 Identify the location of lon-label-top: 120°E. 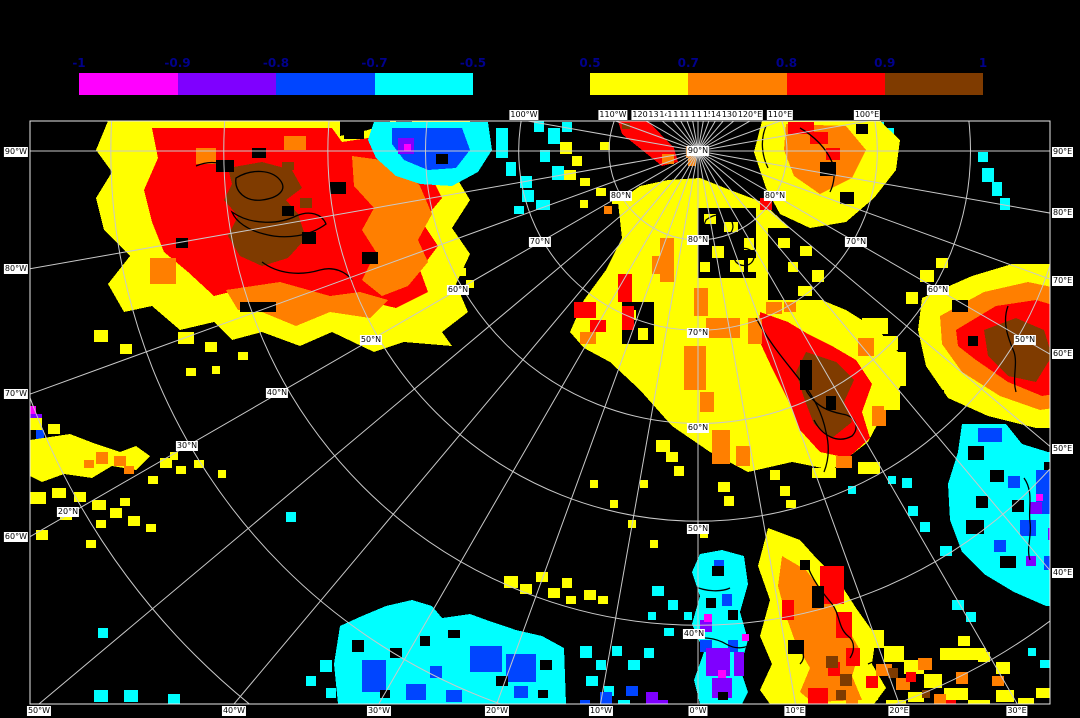
(750, 115).